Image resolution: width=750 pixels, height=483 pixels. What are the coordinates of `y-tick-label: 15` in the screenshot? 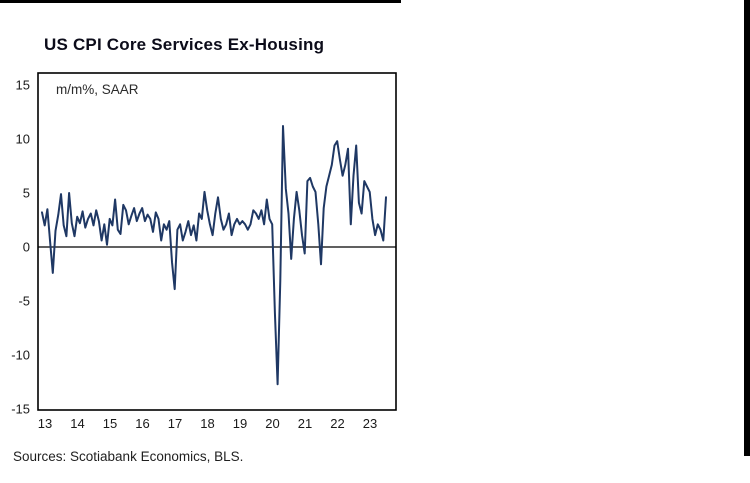 It's located at (23, 85).